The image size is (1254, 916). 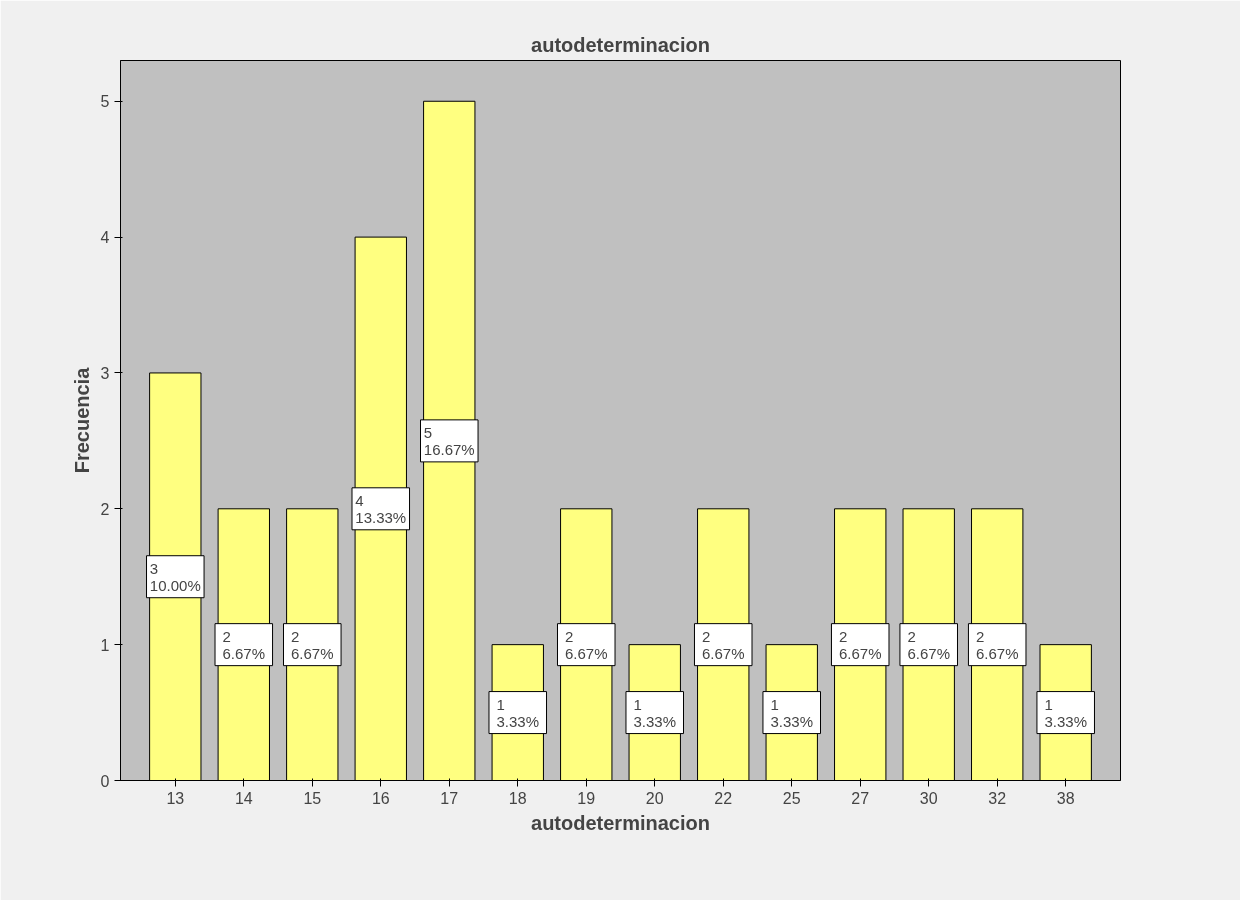 What do you see at coordinates (928, 798) in the screenshot?
I see `x-tick-label: 30` at bounding box center [928, 798].